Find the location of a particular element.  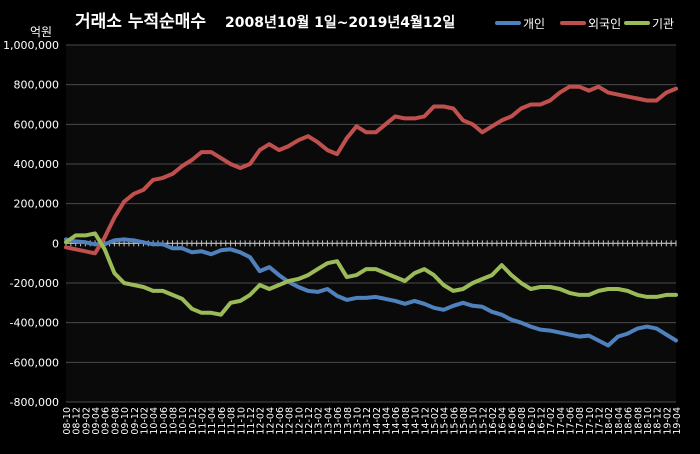

chart-title: 거래소 누적순매수 is located at coordinates (140, 22).